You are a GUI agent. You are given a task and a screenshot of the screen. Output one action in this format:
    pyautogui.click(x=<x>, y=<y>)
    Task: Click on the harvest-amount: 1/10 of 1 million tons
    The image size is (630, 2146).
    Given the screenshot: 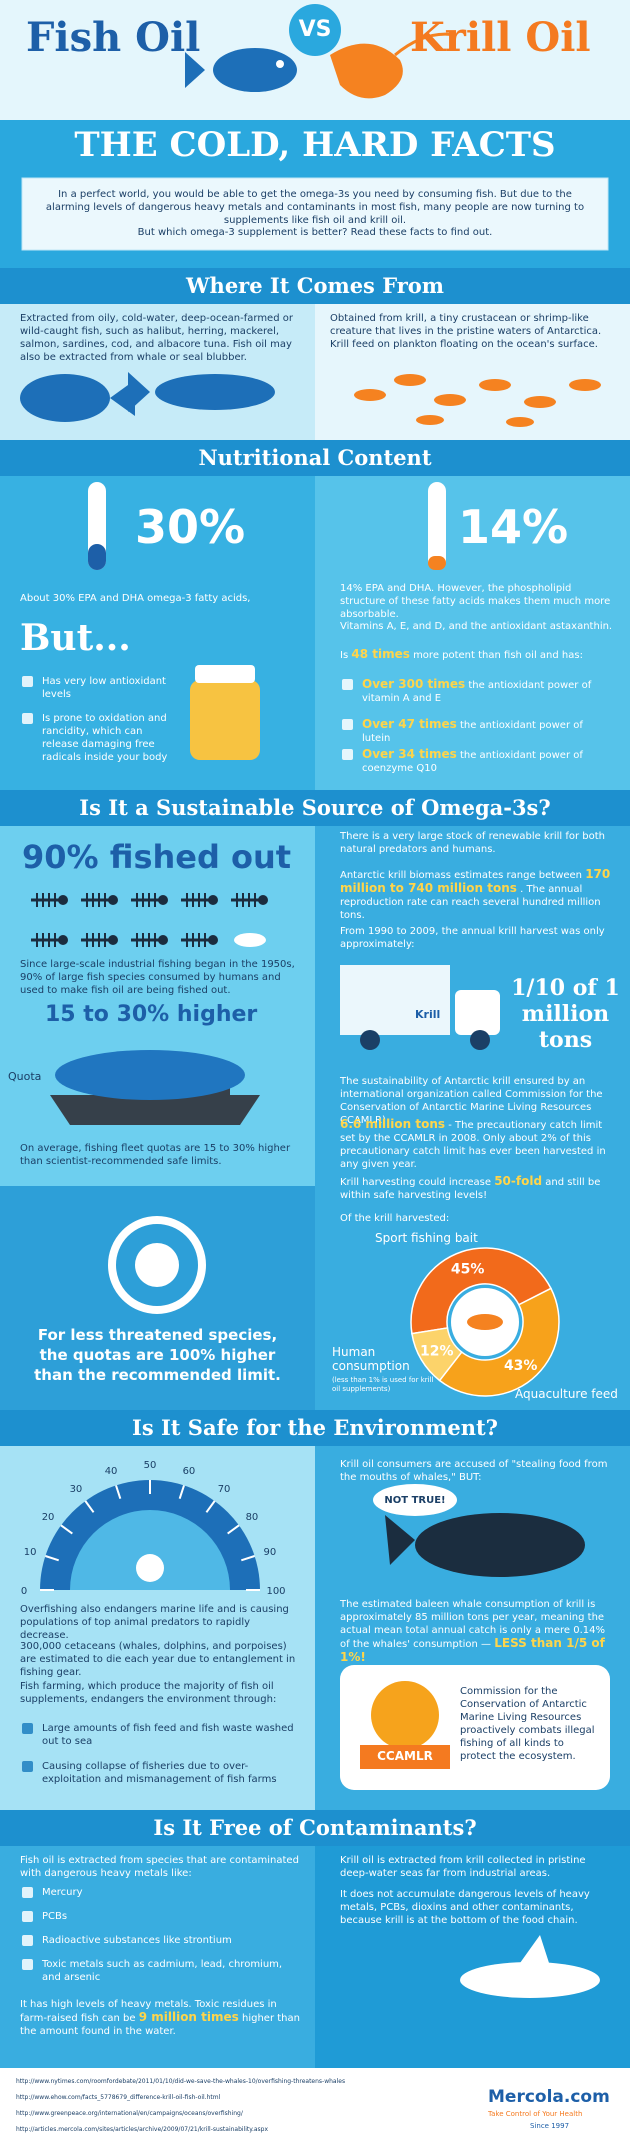 What is the action you would take?
    pyautogui.click(x=565, y=1014)
    